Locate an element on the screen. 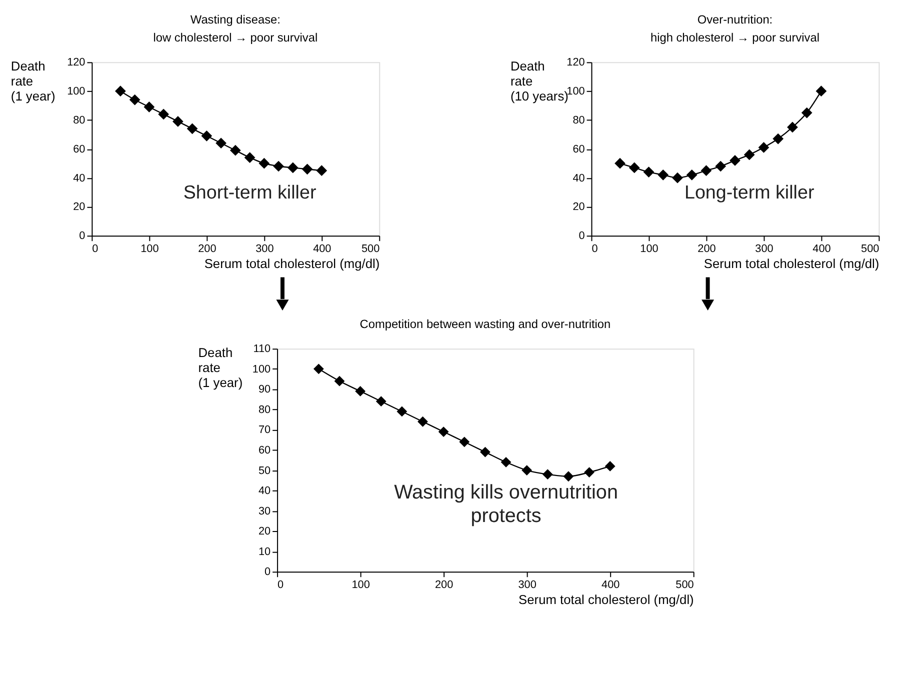  chart-title: Competition between wasting and over-nutrition is located at coordinates (485, 323).